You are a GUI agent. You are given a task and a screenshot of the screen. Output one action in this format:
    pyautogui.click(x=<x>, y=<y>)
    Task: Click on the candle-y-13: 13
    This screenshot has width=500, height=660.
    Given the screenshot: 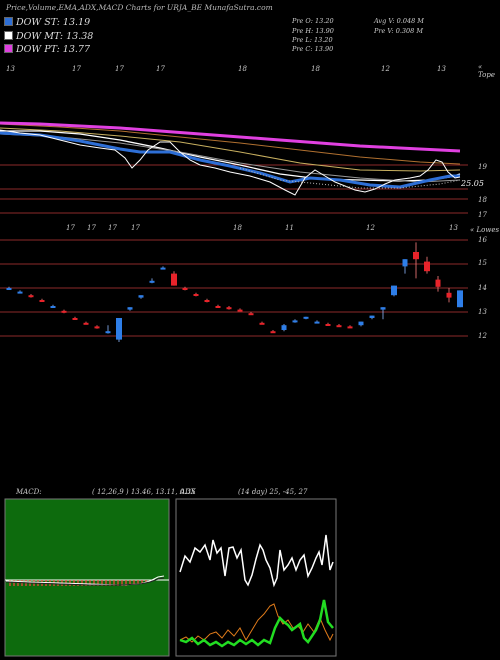 What is the action you would take?
    pyautogui.click(x=482, y=312)
    